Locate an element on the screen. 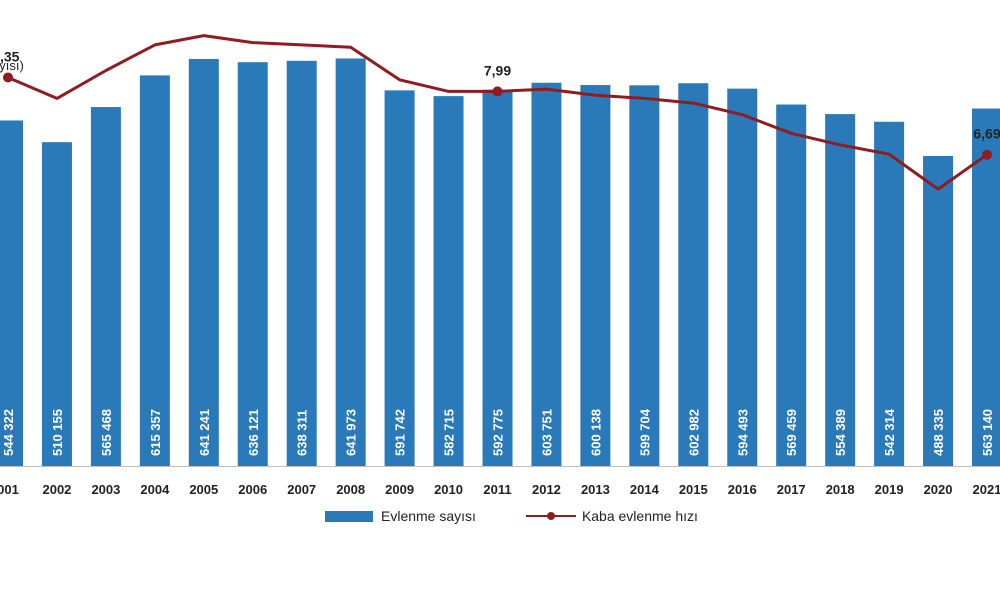 This screenshot has height=593, width=1000. legend-item-bars: Evlenme sayısı is located at coordinates (400, 516).